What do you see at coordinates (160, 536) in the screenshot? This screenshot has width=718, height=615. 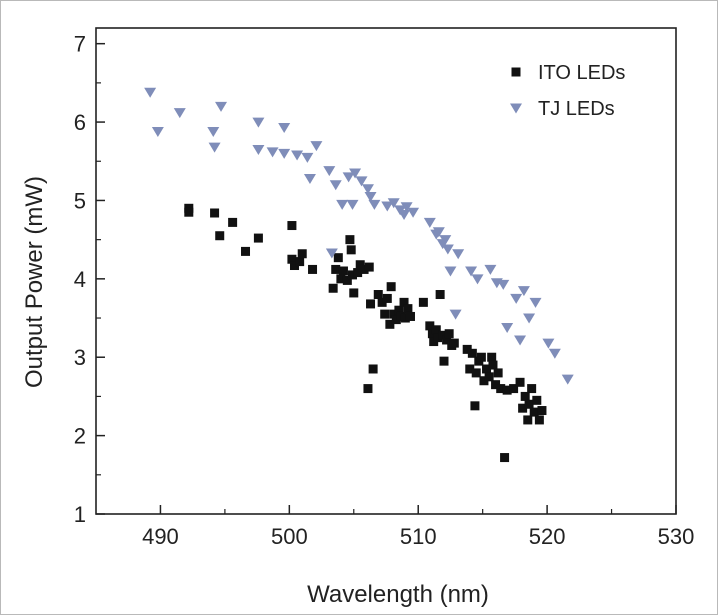 I see `x-tick-label: 490` at bounding box center [160, 536].